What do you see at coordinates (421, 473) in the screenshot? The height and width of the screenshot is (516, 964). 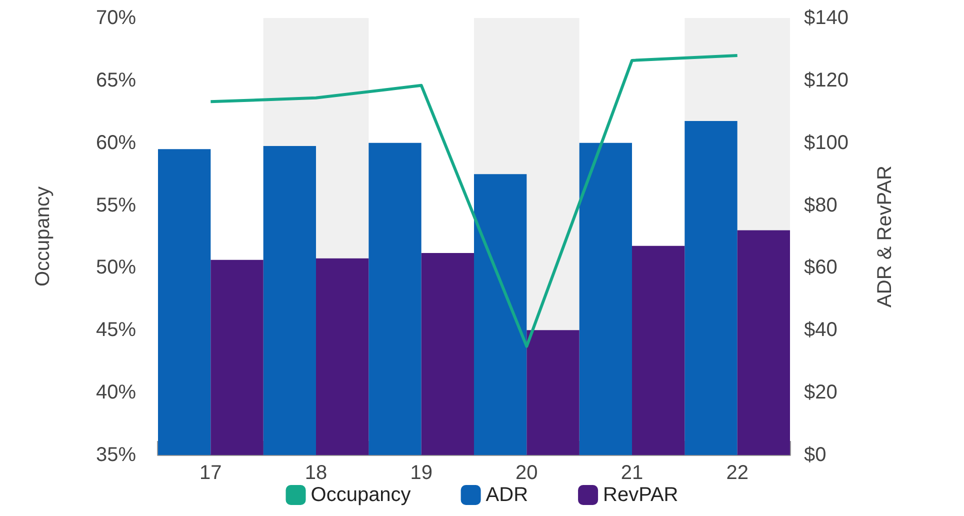 I see `x-tick-label: 19` at bounding box center [421, 473].